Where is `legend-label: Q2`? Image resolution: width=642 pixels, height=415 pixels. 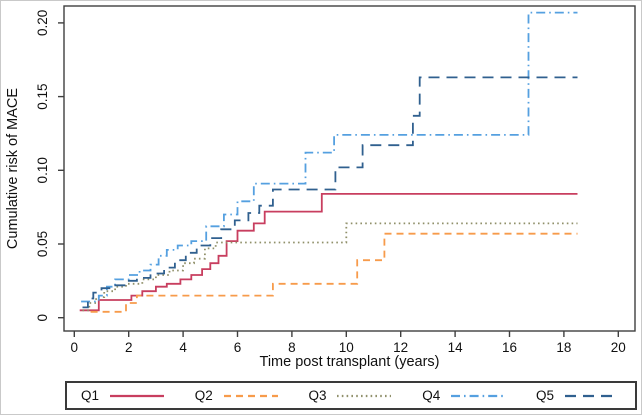 legend-label: Q2 is located at coordinates (203, 395).